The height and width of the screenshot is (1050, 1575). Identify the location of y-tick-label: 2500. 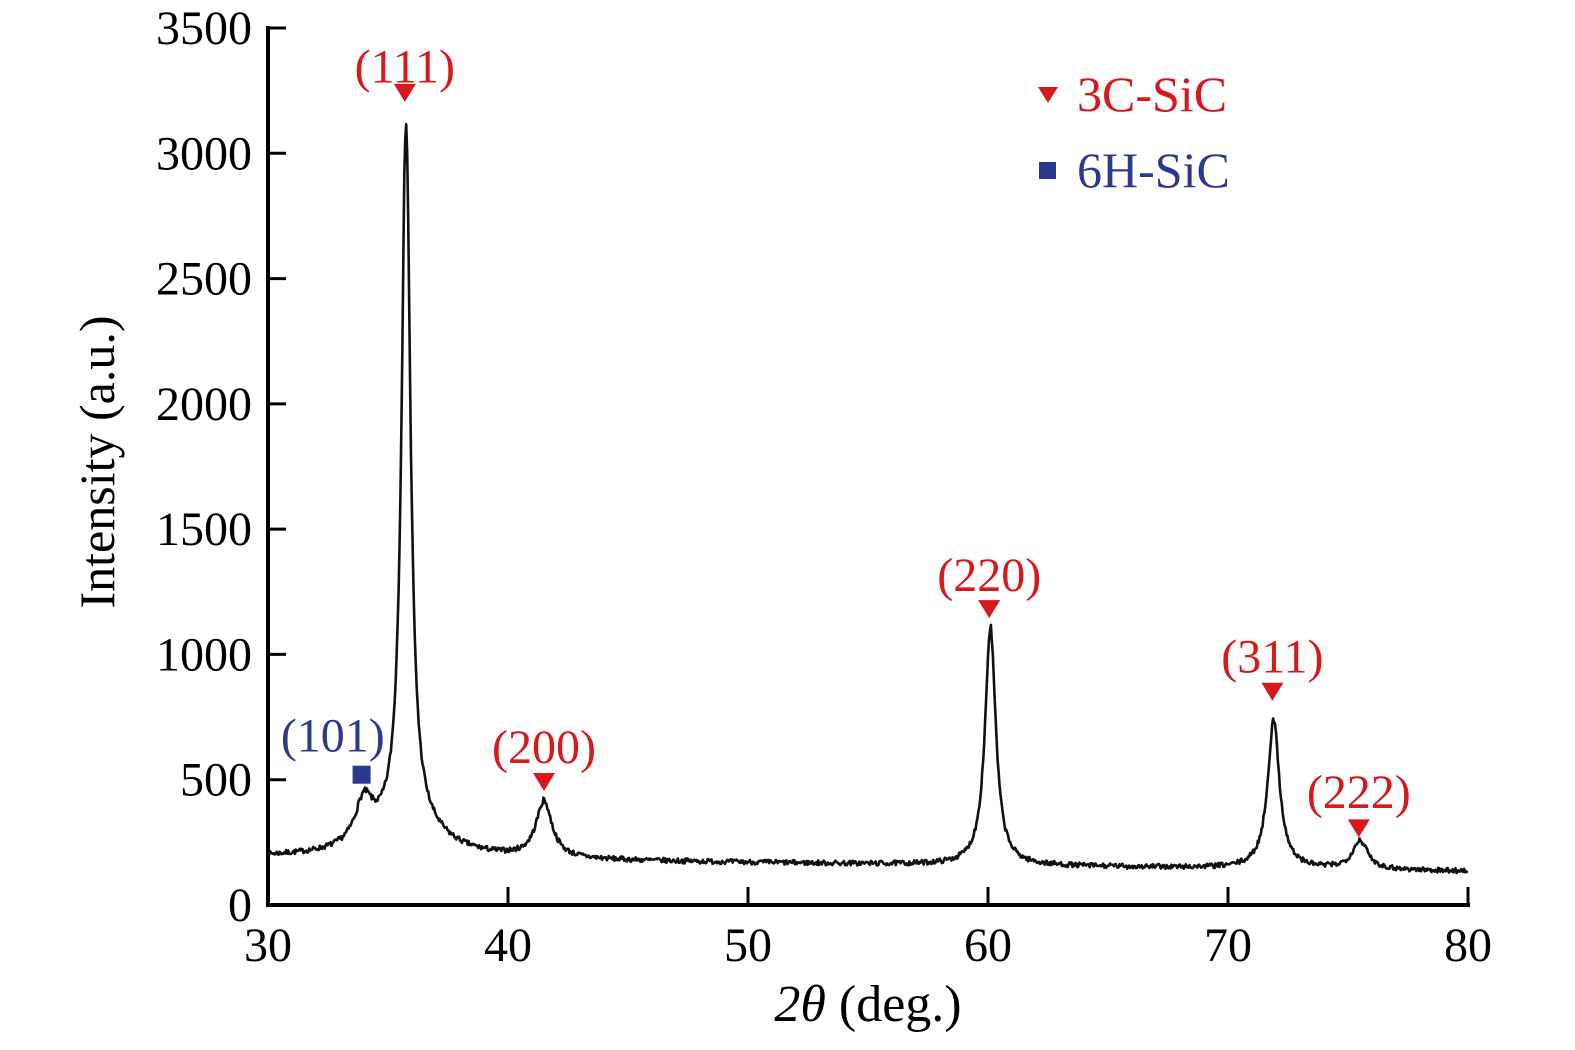
(204, 279).